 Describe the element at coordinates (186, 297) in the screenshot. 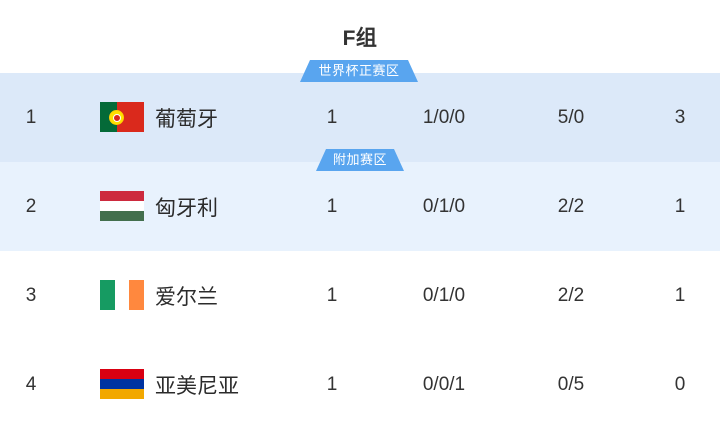

I see `row-team-name: 爱尔兰` at that location.